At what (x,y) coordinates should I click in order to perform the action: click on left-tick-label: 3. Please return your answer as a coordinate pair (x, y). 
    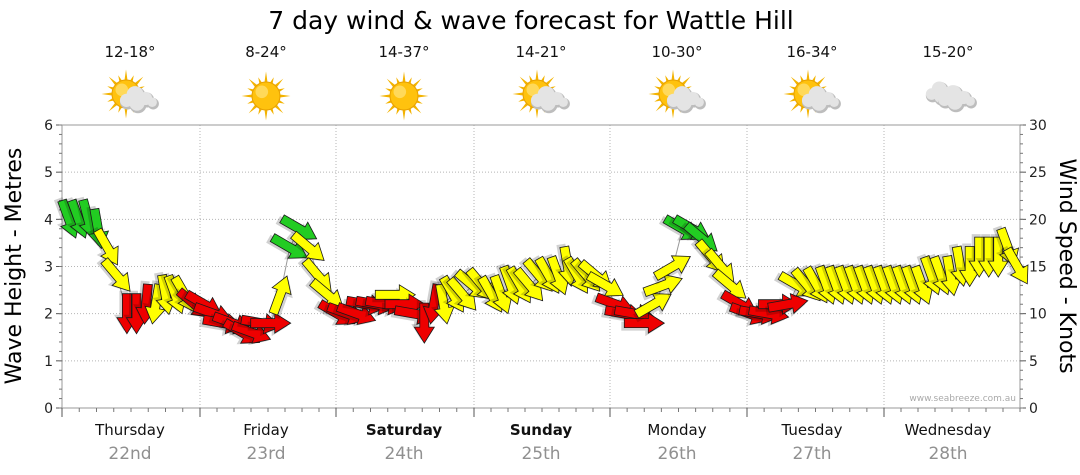
    Looking at the image, I should click on (48, 268).